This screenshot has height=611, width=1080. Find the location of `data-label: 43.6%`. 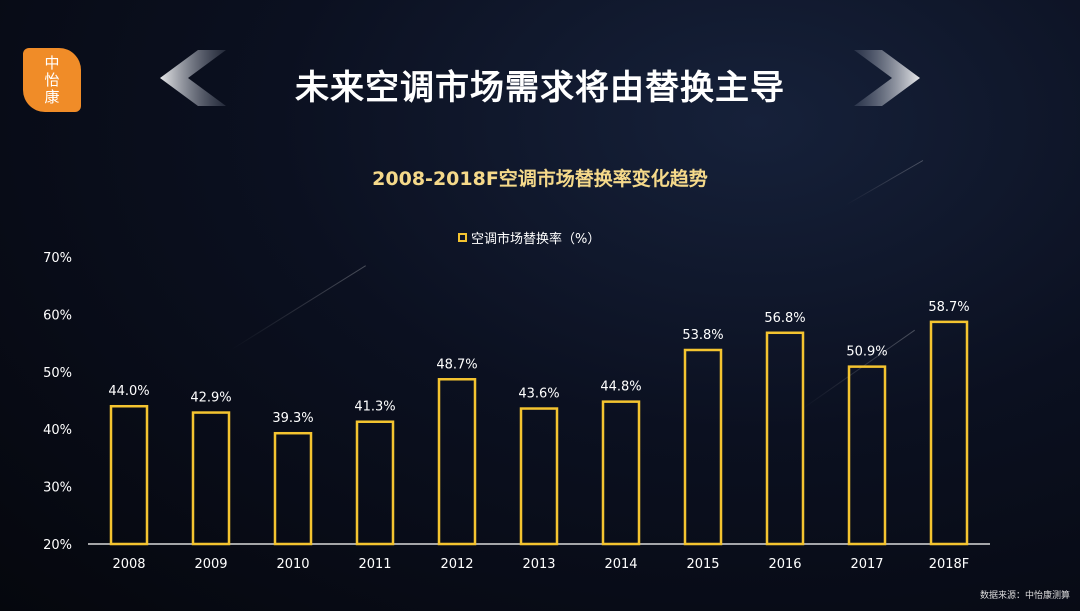

data-label: 43.6% is located at coordinates (538, 394).